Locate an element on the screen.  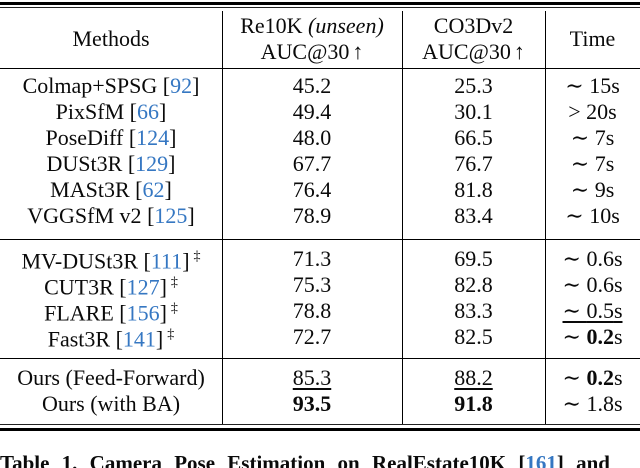
co3d-auc-cell-value: 83.3 is located at coordinates (473, 311).